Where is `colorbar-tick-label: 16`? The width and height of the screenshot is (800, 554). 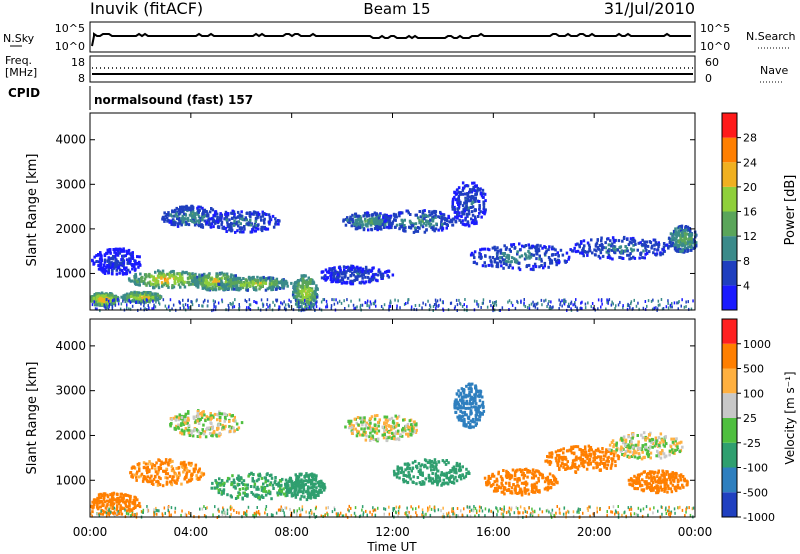
colorbar-tick-label: 16 is located at coordinates (750, 212).